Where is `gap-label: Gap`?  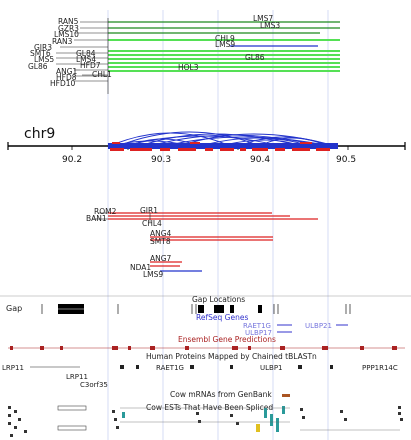
gap-label: Gap is located at coordinates (14, 308).